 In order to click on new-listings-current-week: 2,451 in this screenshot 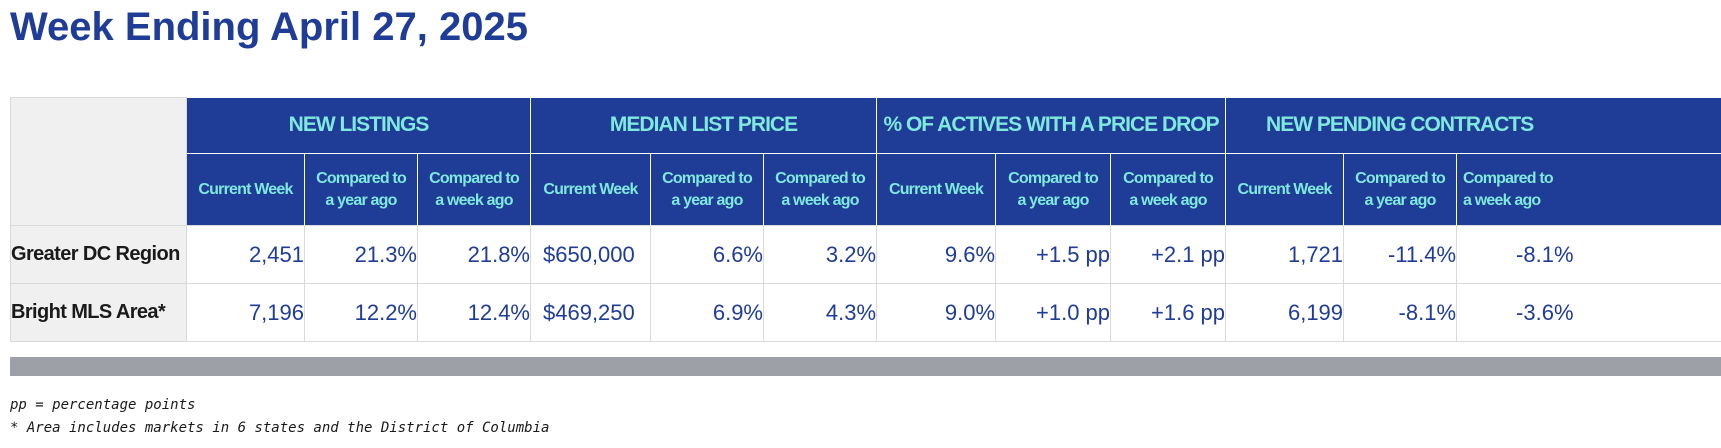, I will do `click(245, 254)`.